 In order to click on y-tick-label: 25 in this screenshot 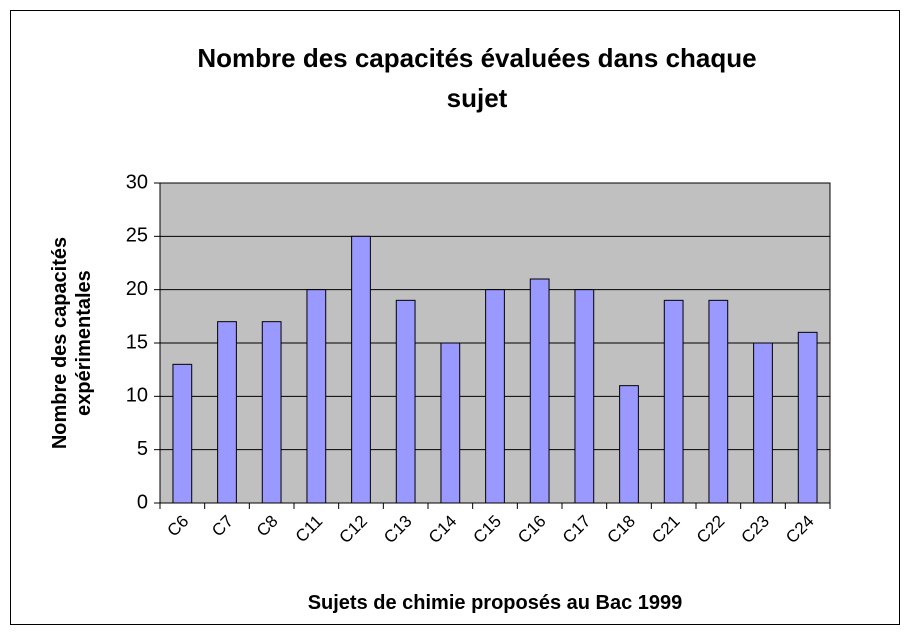, I will do `click(137, 236)`.